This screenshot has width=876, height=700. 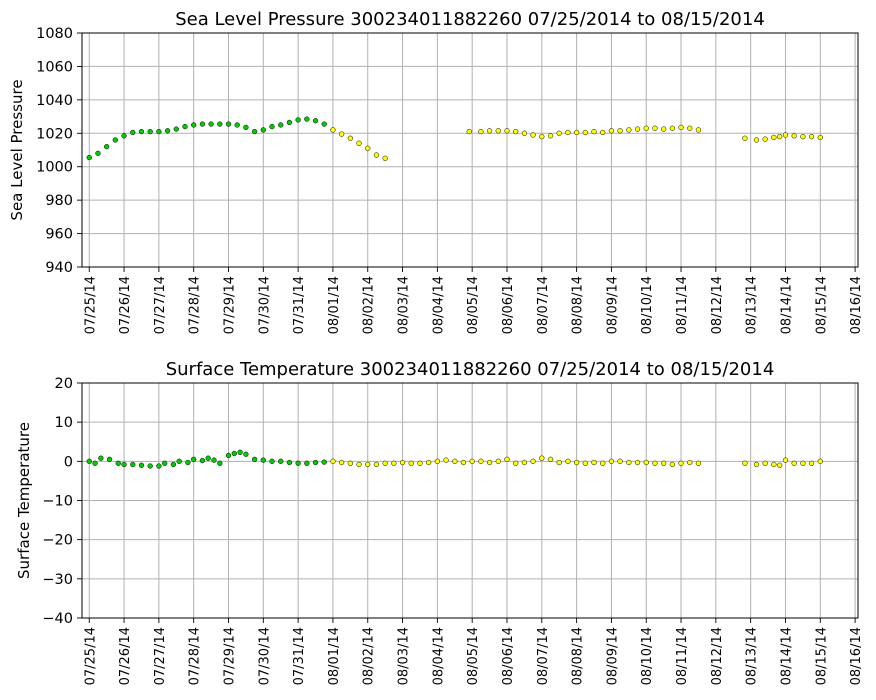 What do you see at coordinates (54, 134) in the screenshot?
I see `y-tick-label: 1020` at bounding box center [54, 134].